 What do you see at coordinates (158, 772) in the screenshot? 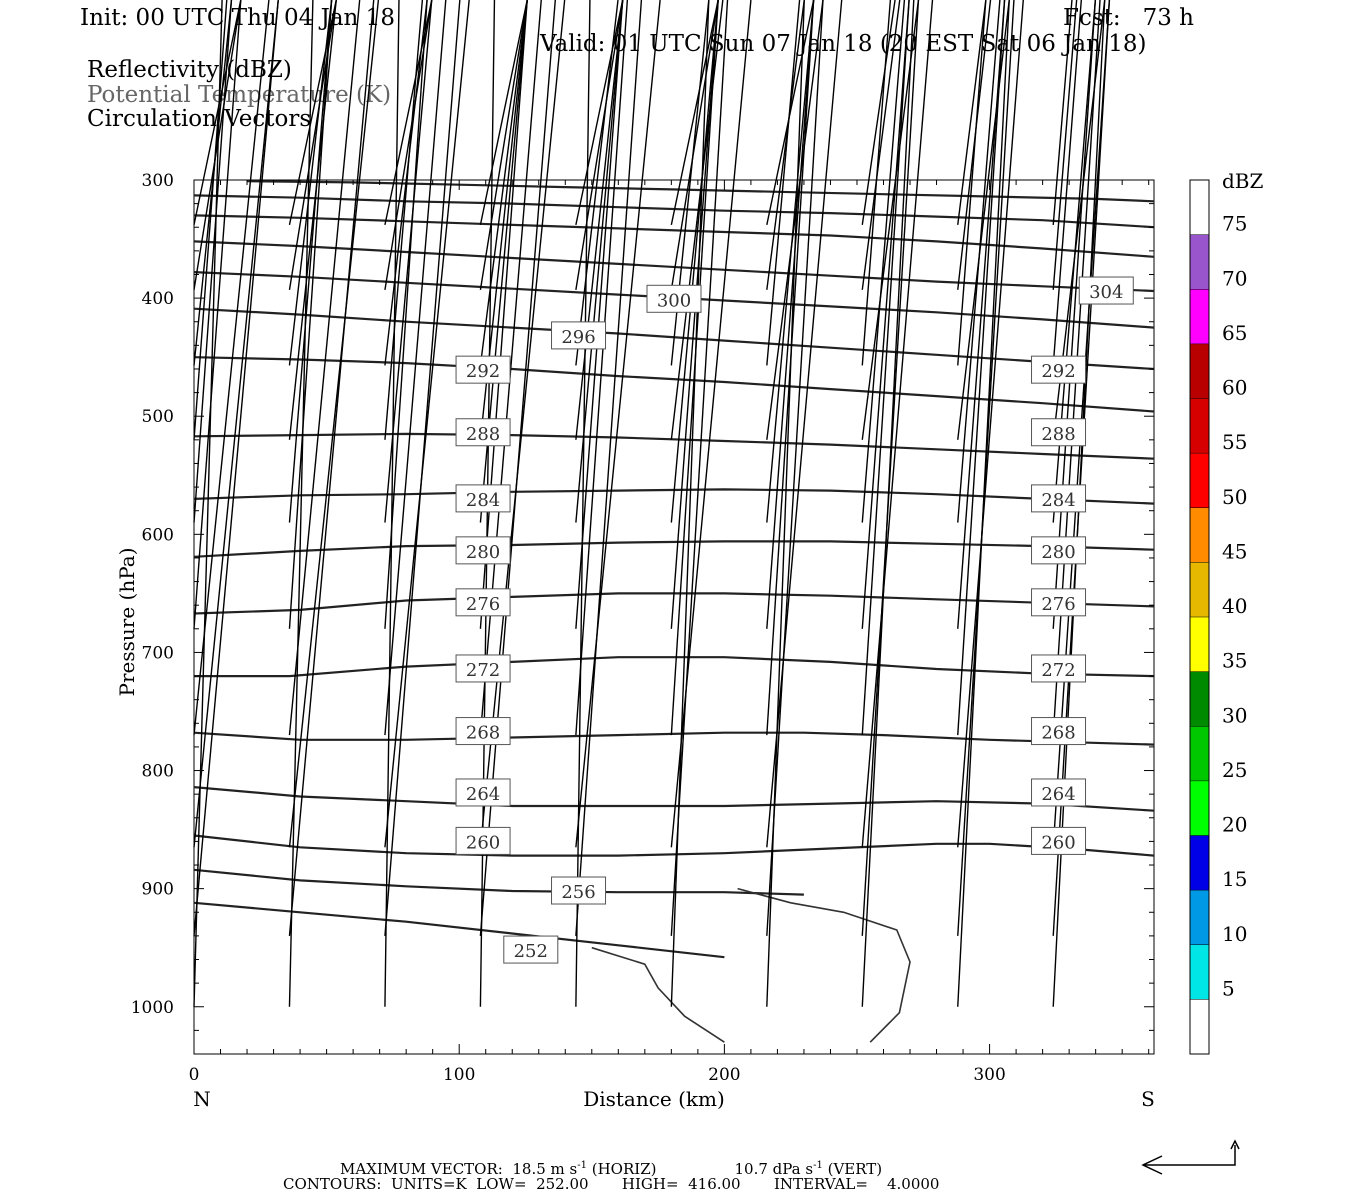
I see `y-tick-label: 800` at bounding box center [158, 772].